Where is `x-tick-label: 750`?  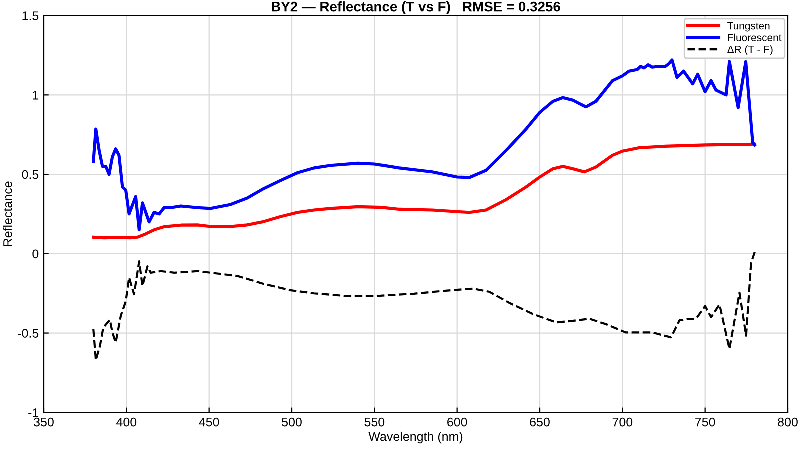
x-tick-label: 750 is located at coordinates (706, 422).